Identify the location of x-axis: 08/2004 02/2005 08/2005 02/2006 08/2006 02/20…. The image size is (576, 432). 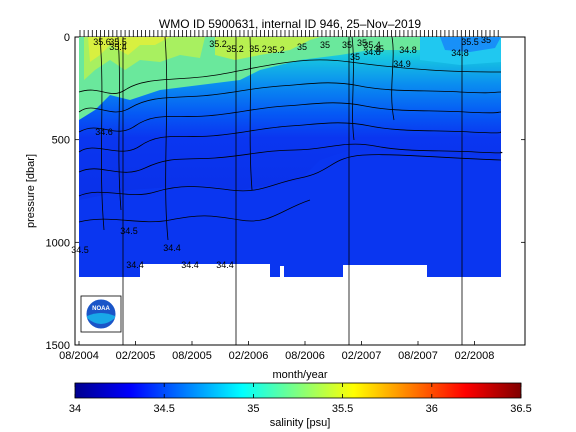
(276, 351).